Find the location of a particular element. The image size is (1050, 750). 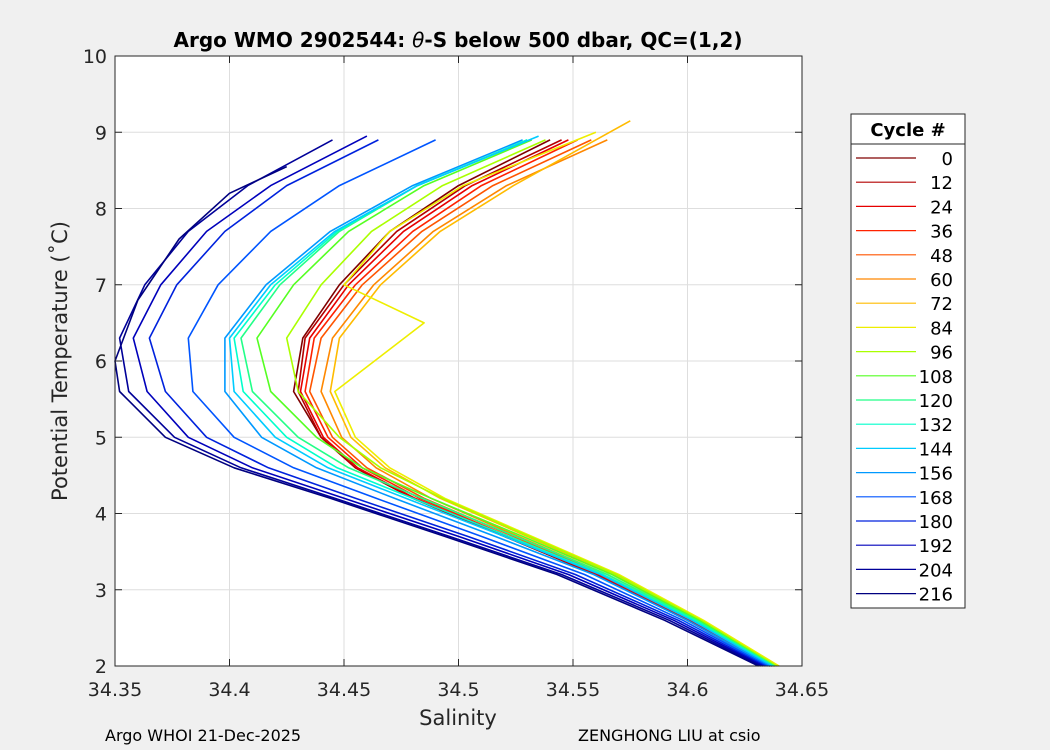

legend-label-cycle-216: 216 is located at coordinates (936, 595).